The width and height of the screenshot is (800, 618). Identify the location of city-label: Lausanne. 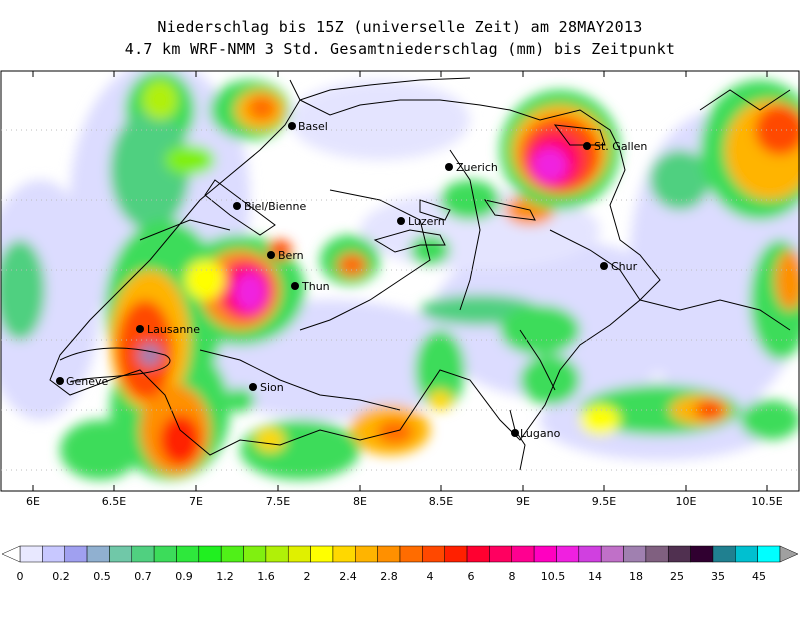
(173, 329).